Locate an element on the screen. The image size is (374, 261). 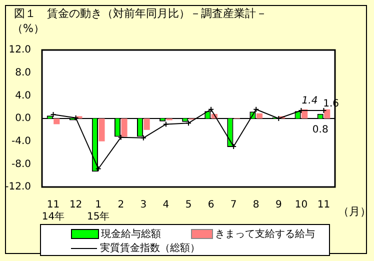
x-tick-label: 10 is located at coordinates (301, 205).